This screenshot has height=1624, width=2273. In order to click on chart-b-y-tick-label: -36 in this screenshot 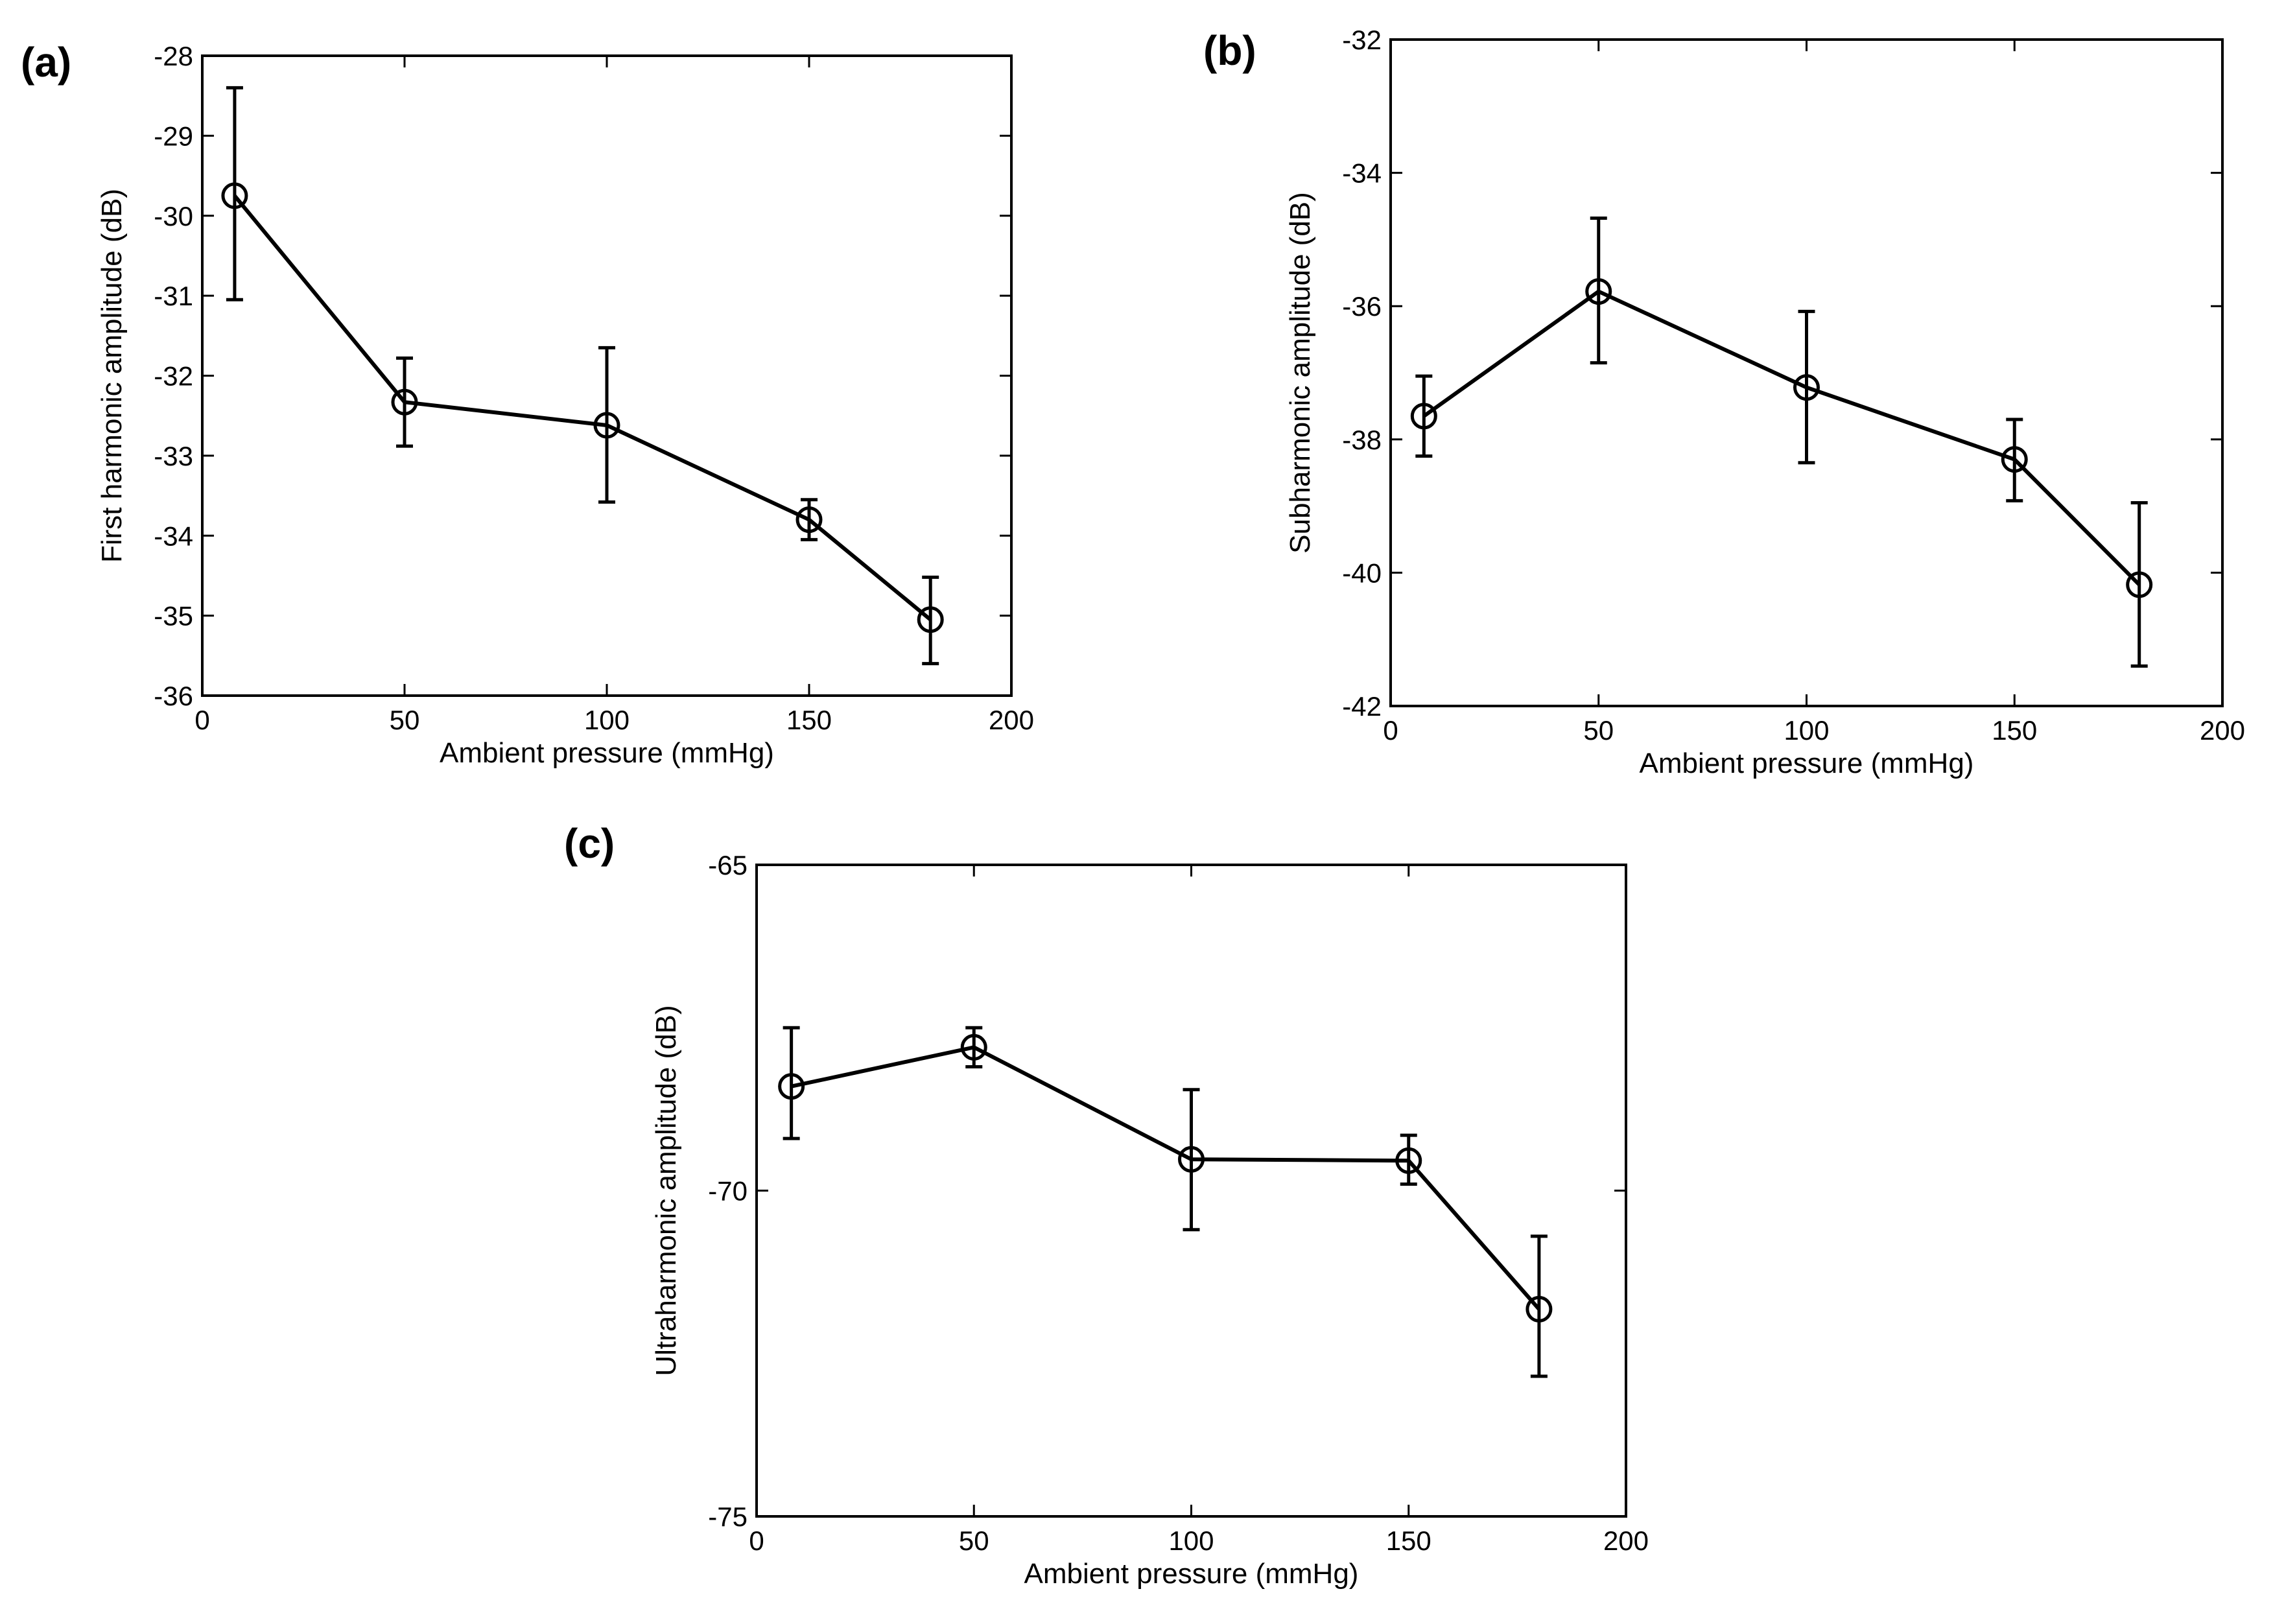, I will do `click(1362, 306)`.